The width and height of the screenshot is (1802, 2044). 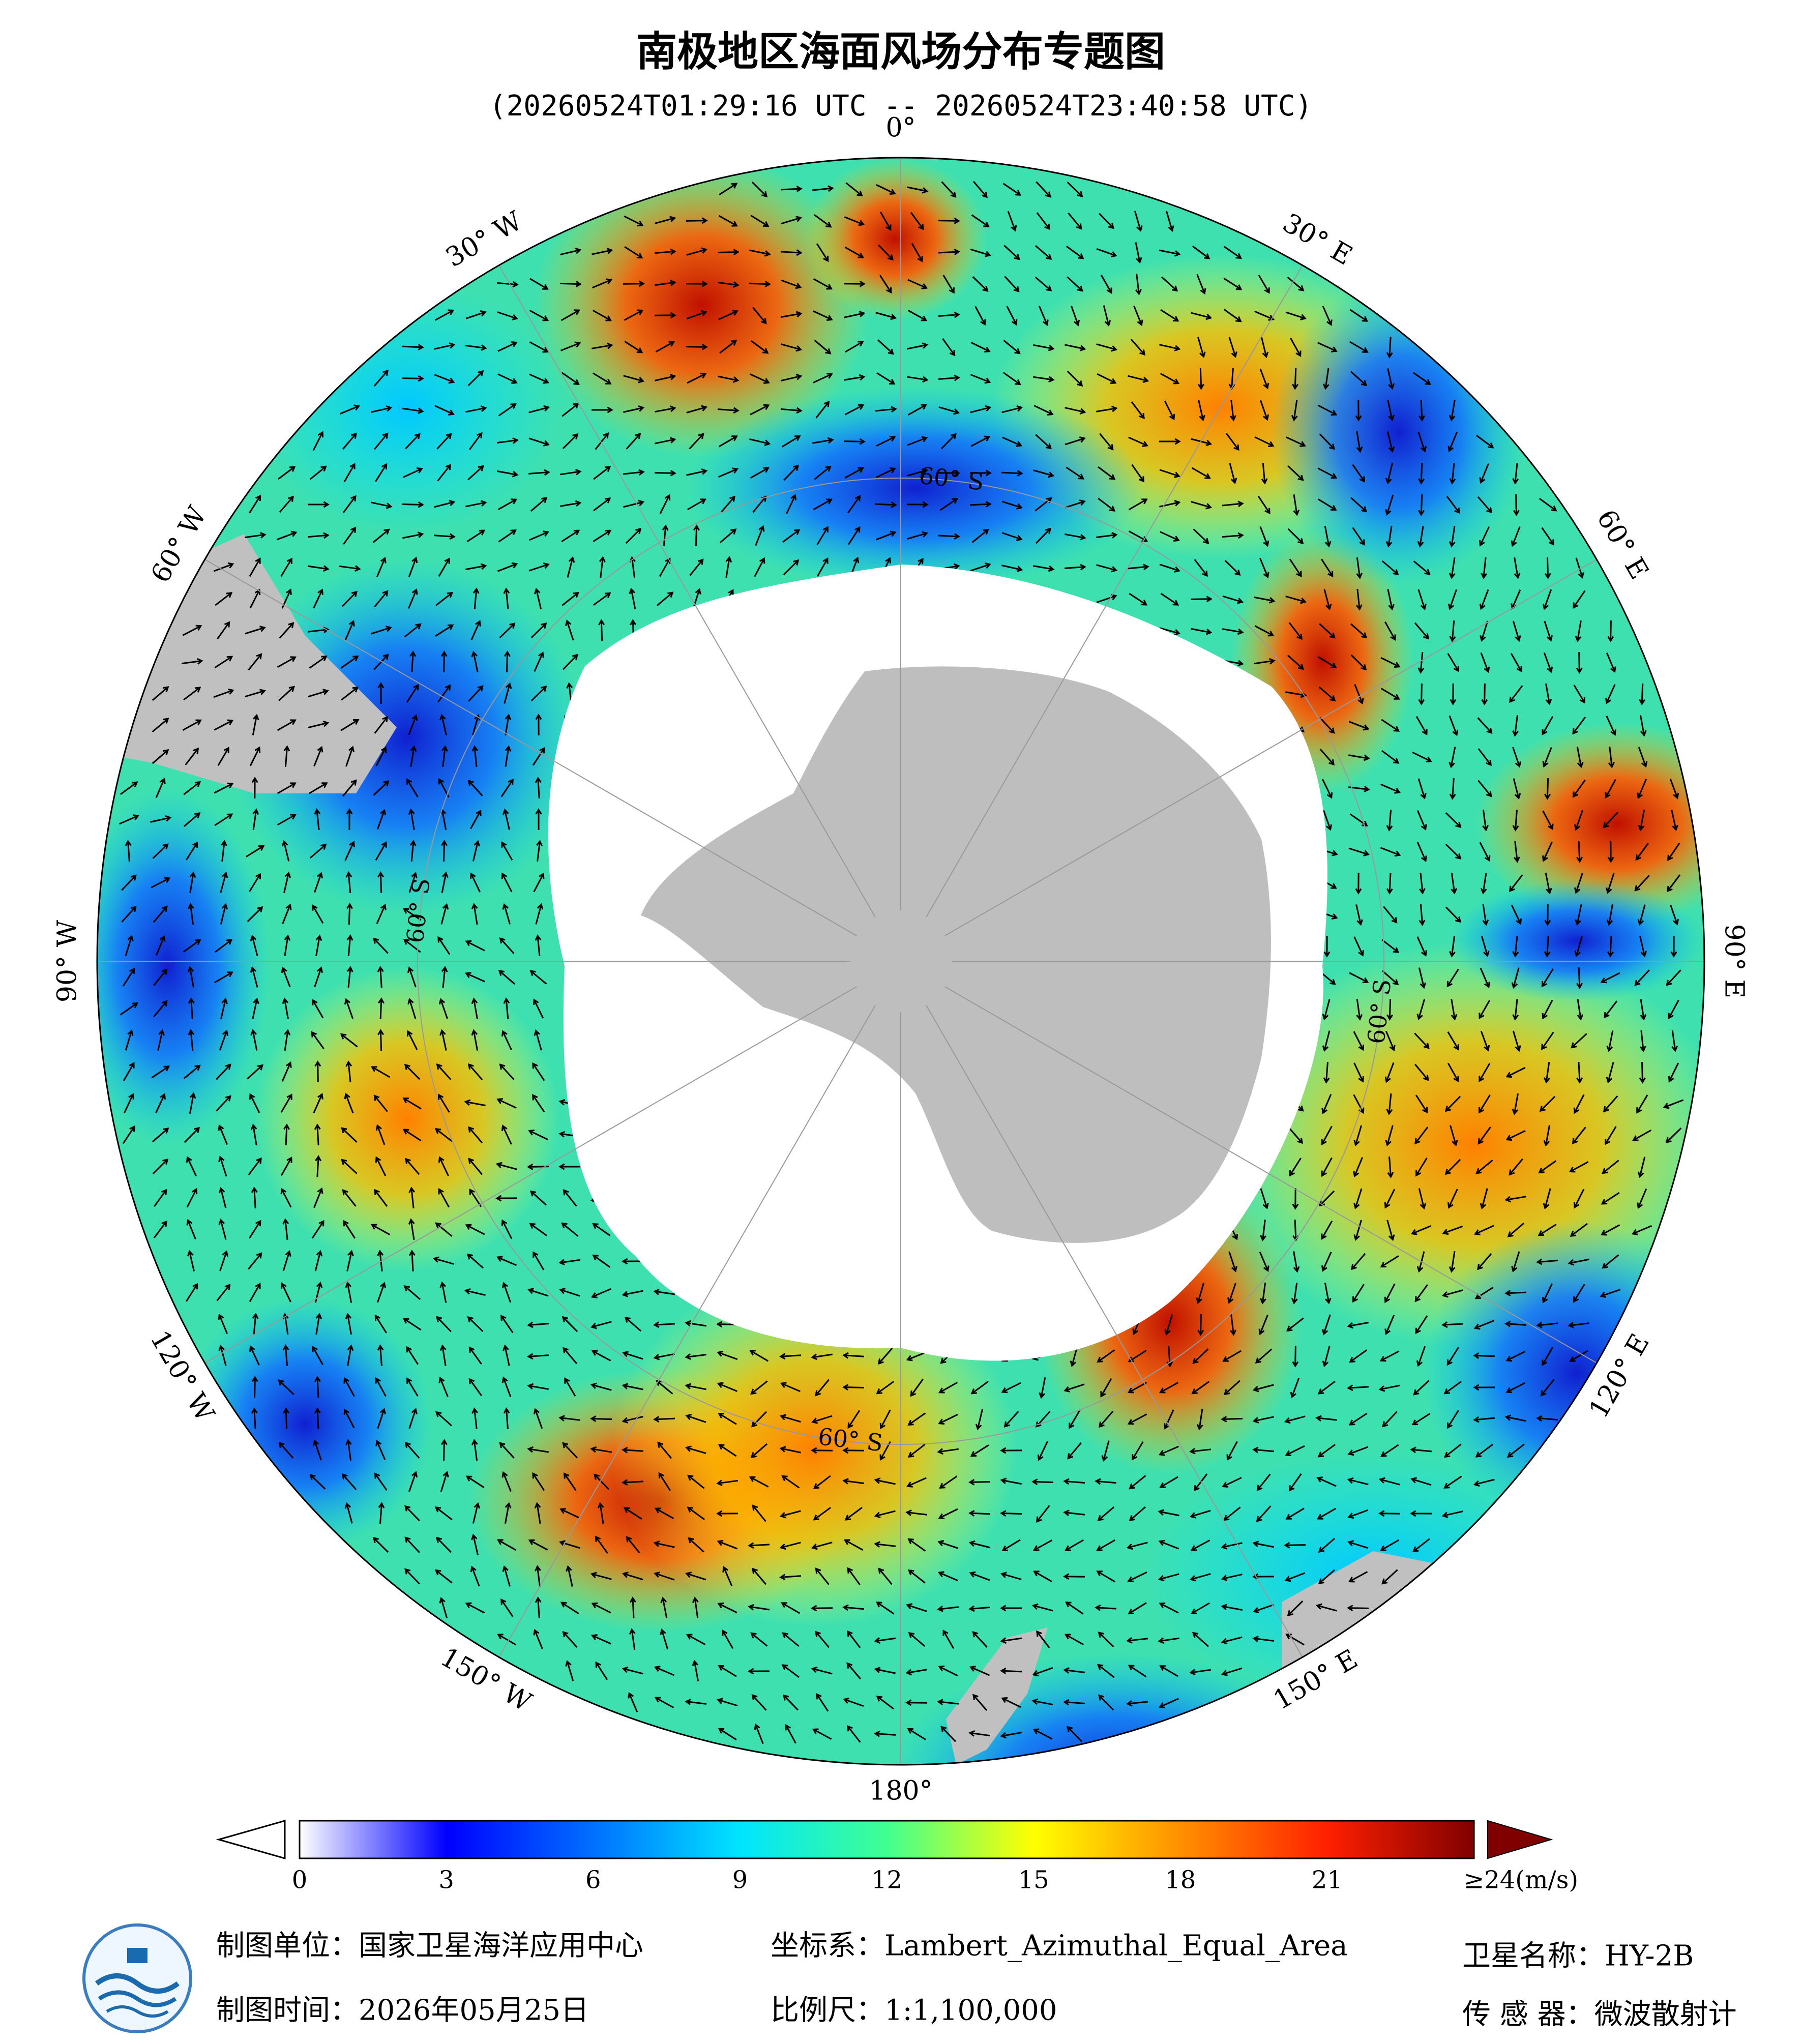 What do you see at coordinates (997, 1696) in the screenshot?
I see `island-land` at bounding box center [997, 1696].